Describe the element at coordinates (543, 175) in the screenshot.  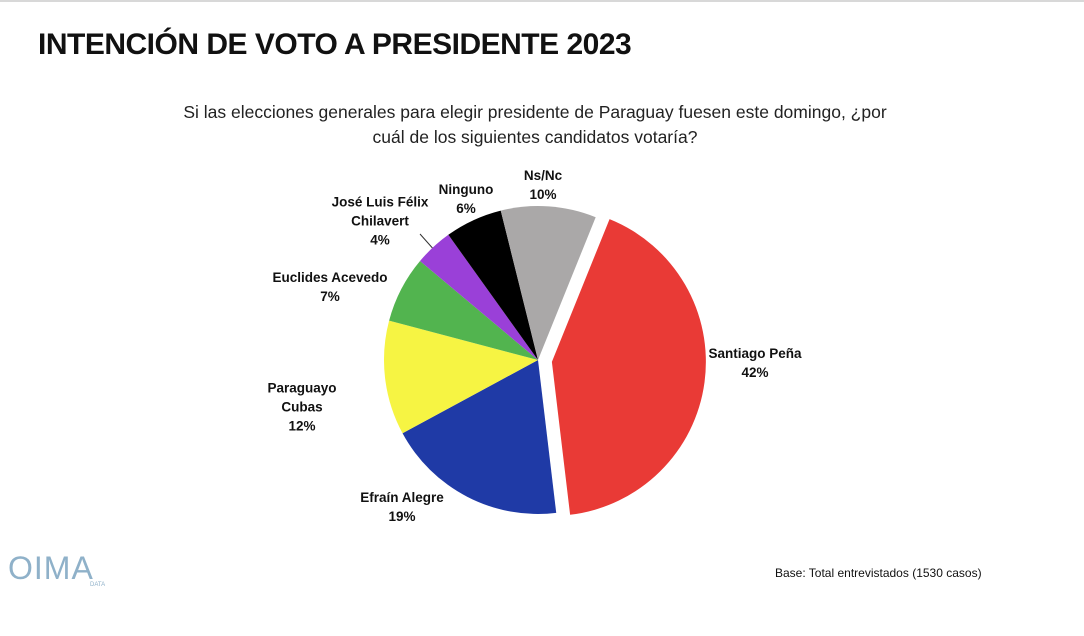
I see `category-label: Ns/Nc` at that location.